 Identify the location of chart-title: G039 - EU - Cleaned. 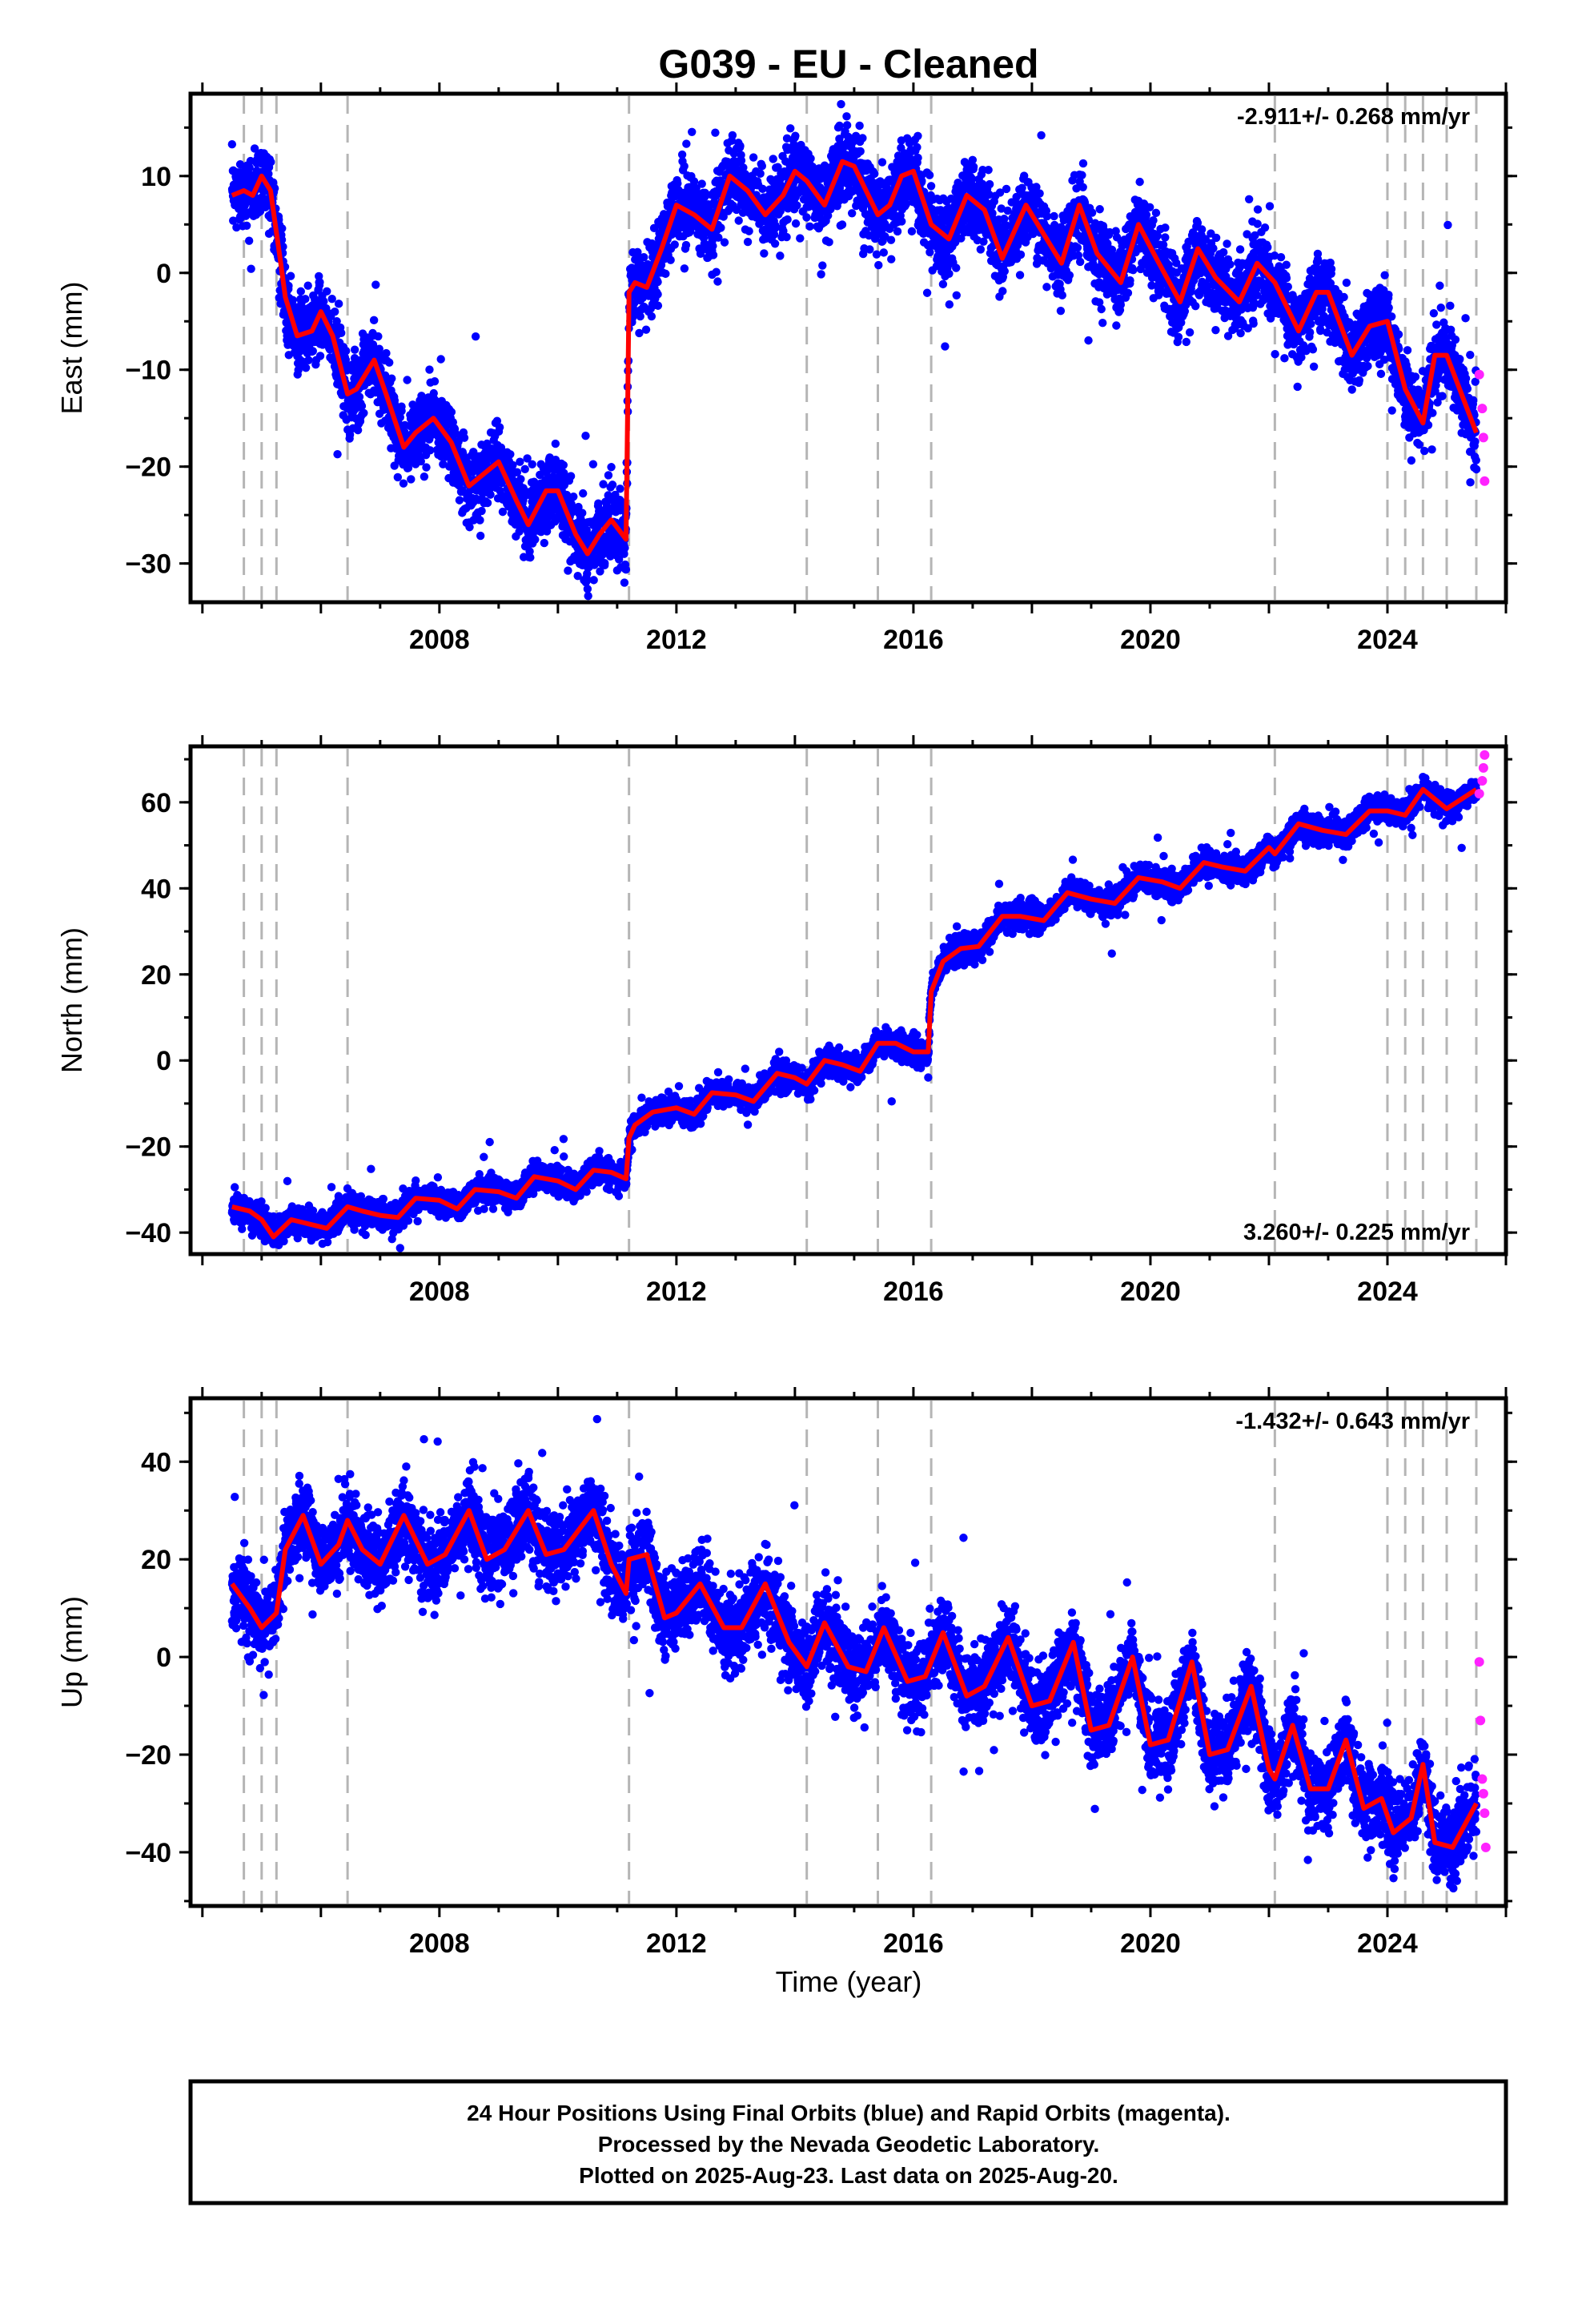
(848, 64).